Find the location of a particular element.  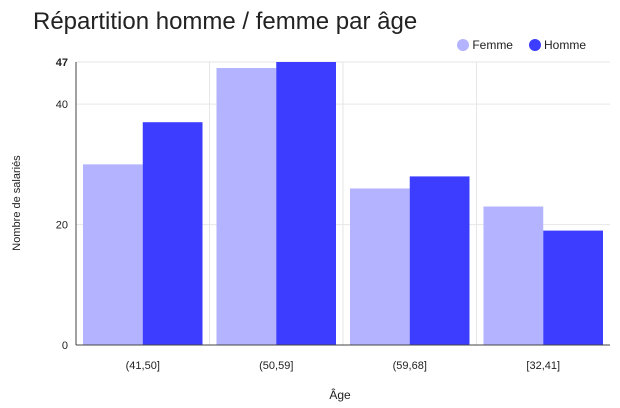

x-axis-title: Âge is located at coordinates (340, 394).